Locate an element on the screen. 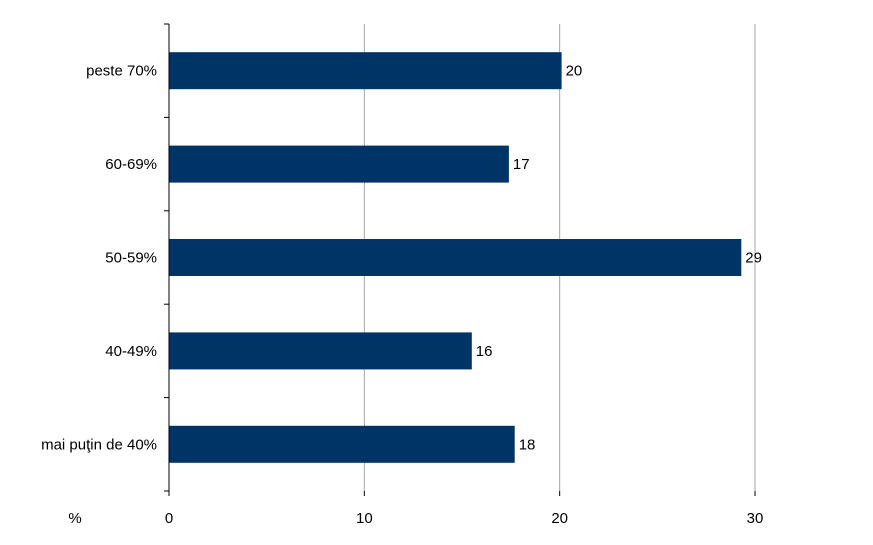  category-label-1: 60-69% is located at coordinates (131, 164).